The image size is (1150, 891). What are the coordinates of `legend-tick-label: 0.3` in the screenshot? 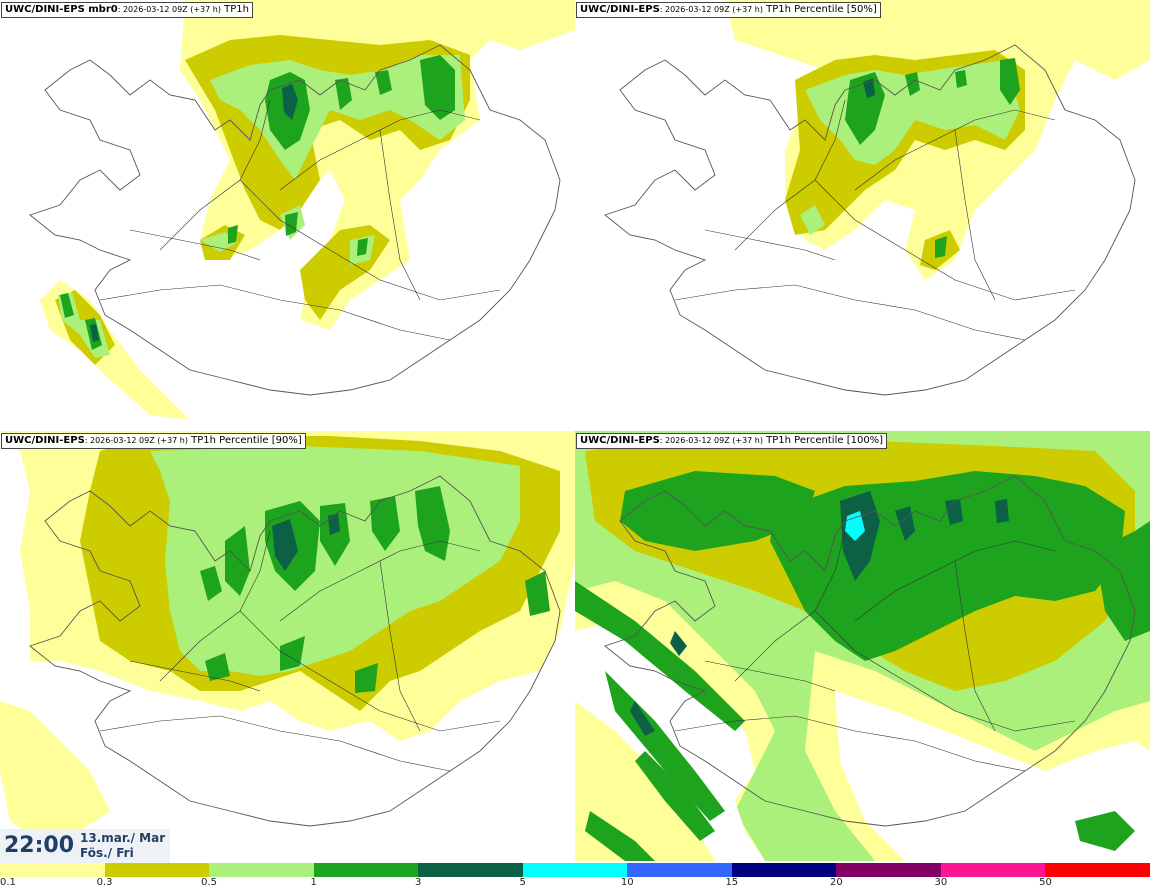 It's located at (104, 882).